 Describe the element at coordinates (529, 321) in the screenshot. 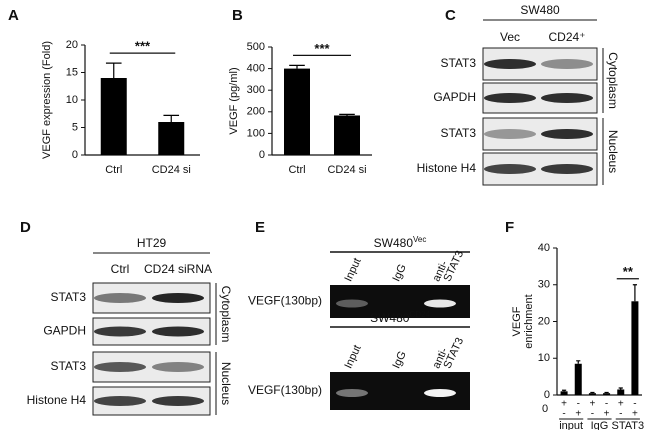

I see `y-axis-label: enrichment` at that location.